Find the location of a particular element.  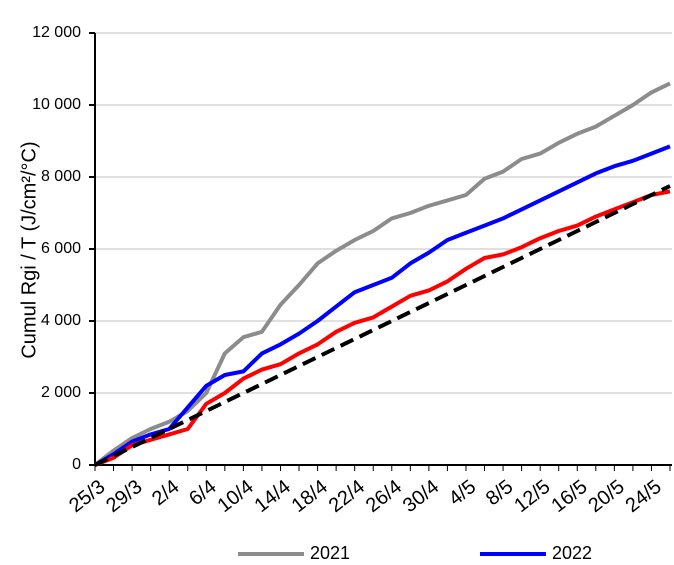

legend-label: 2022 is located at coordinates (572, 553).